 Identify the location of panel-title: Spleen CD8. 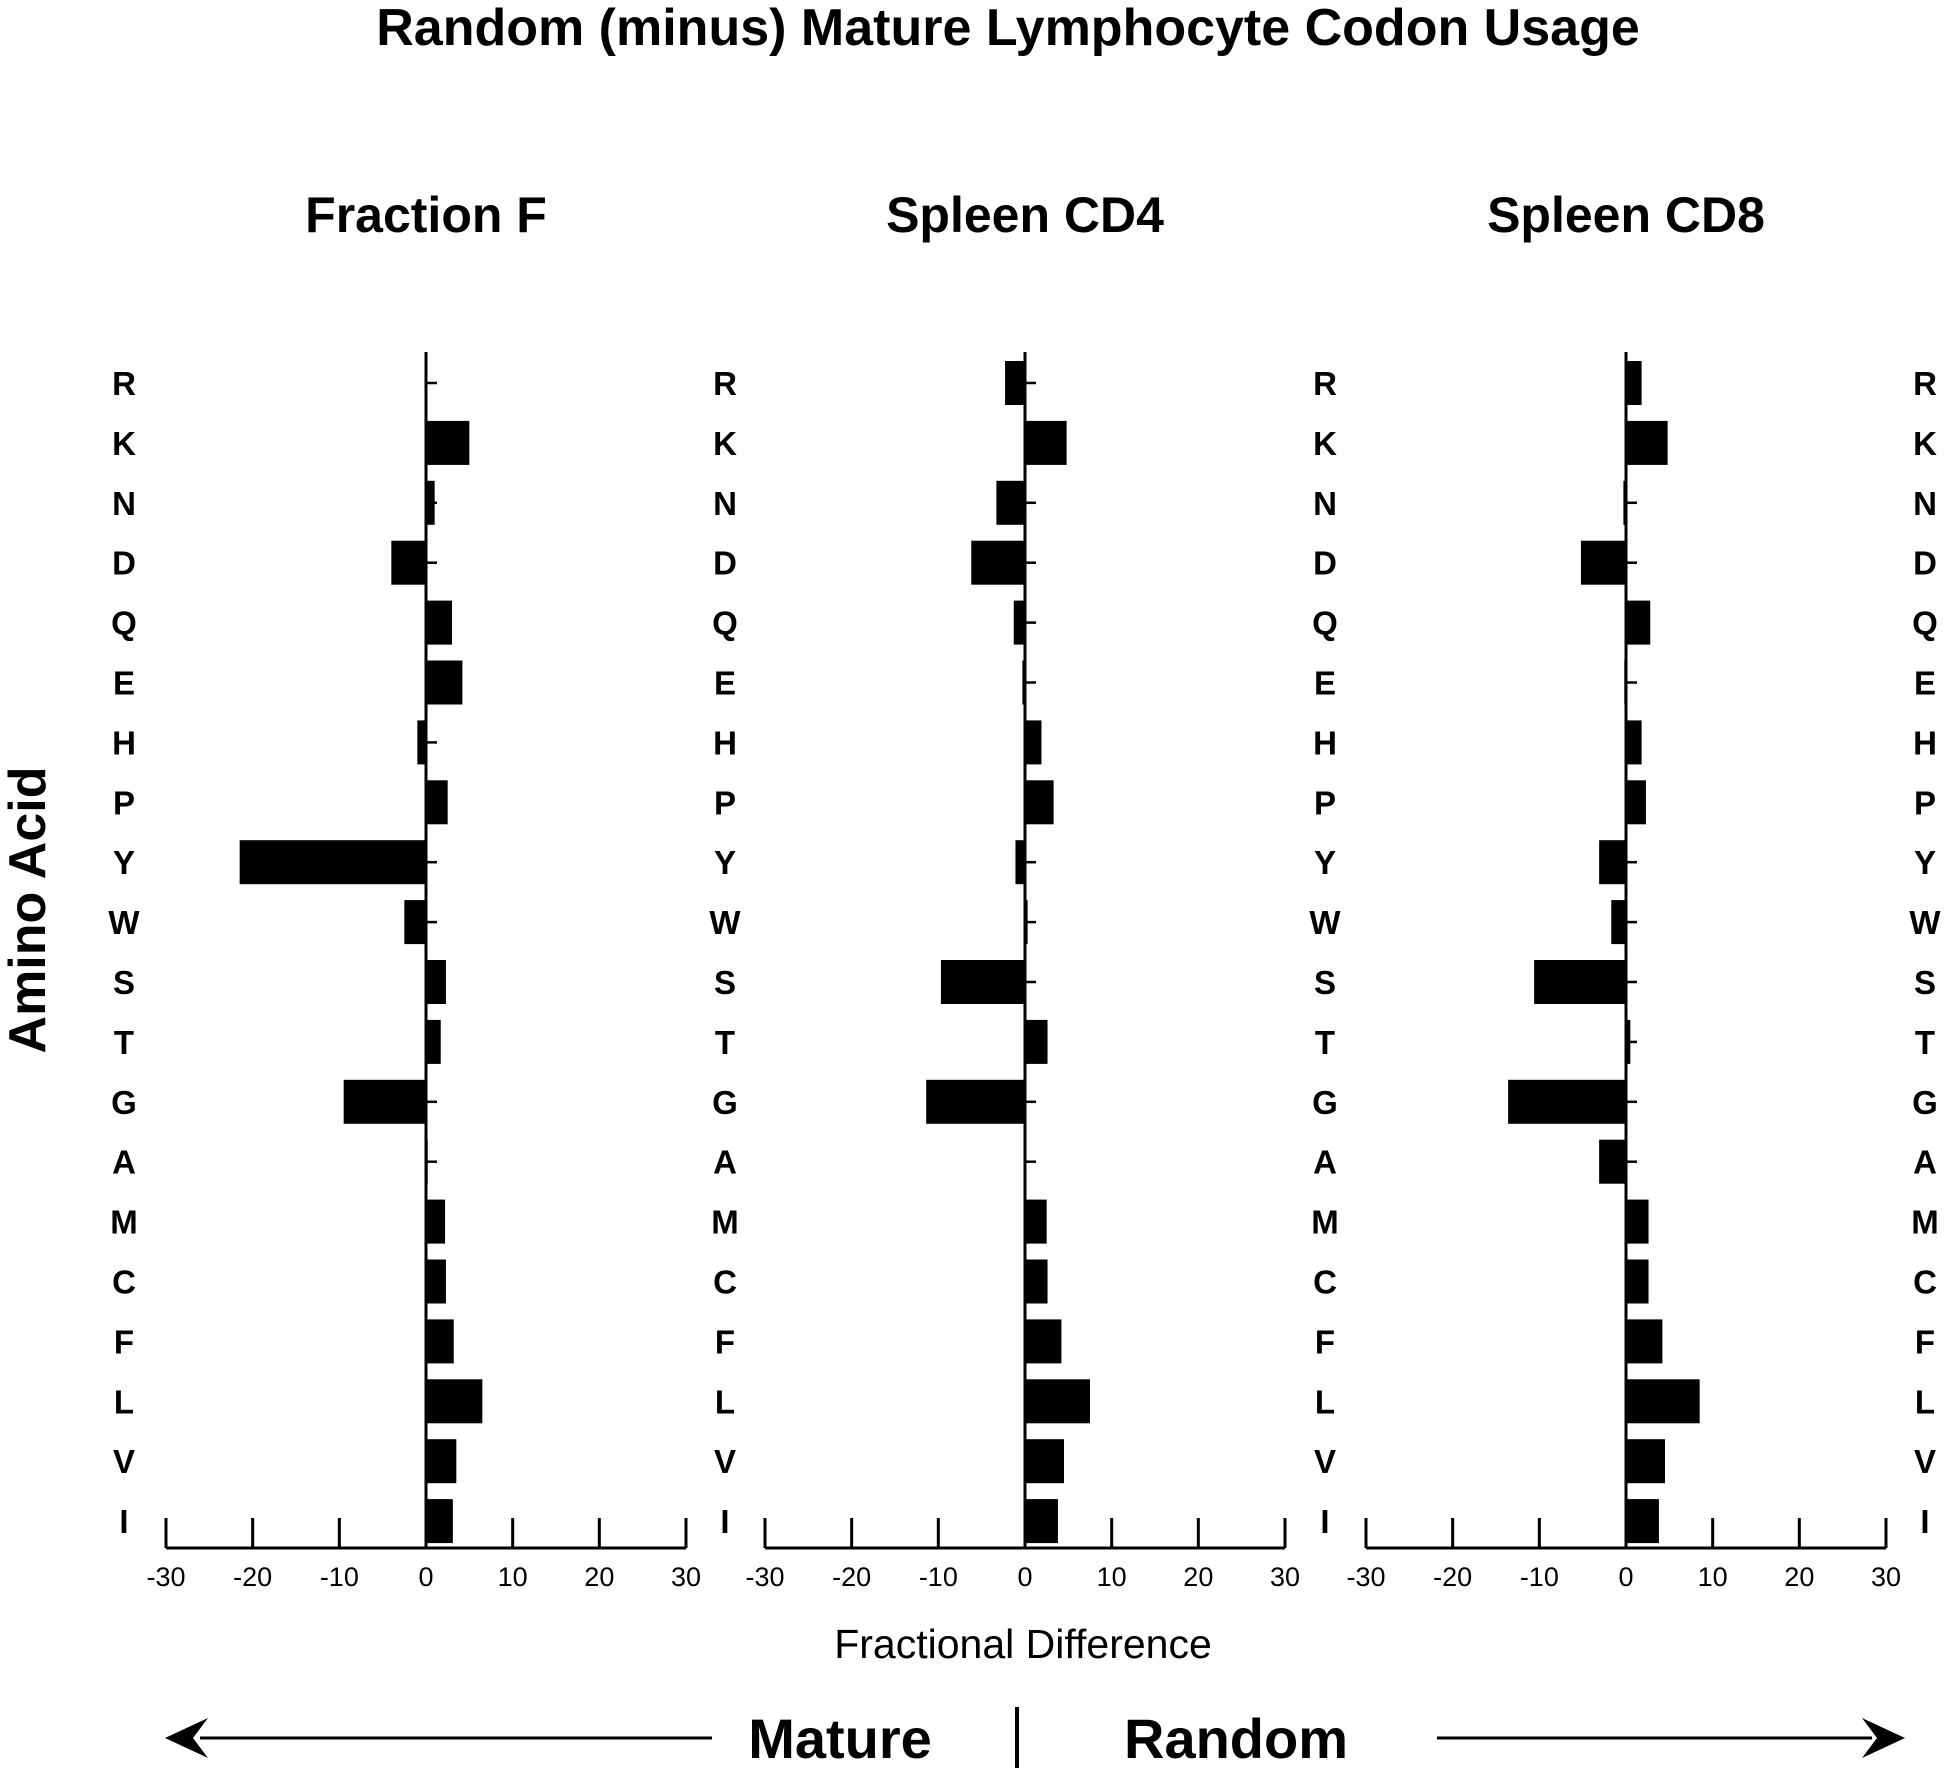
(1626, 215).